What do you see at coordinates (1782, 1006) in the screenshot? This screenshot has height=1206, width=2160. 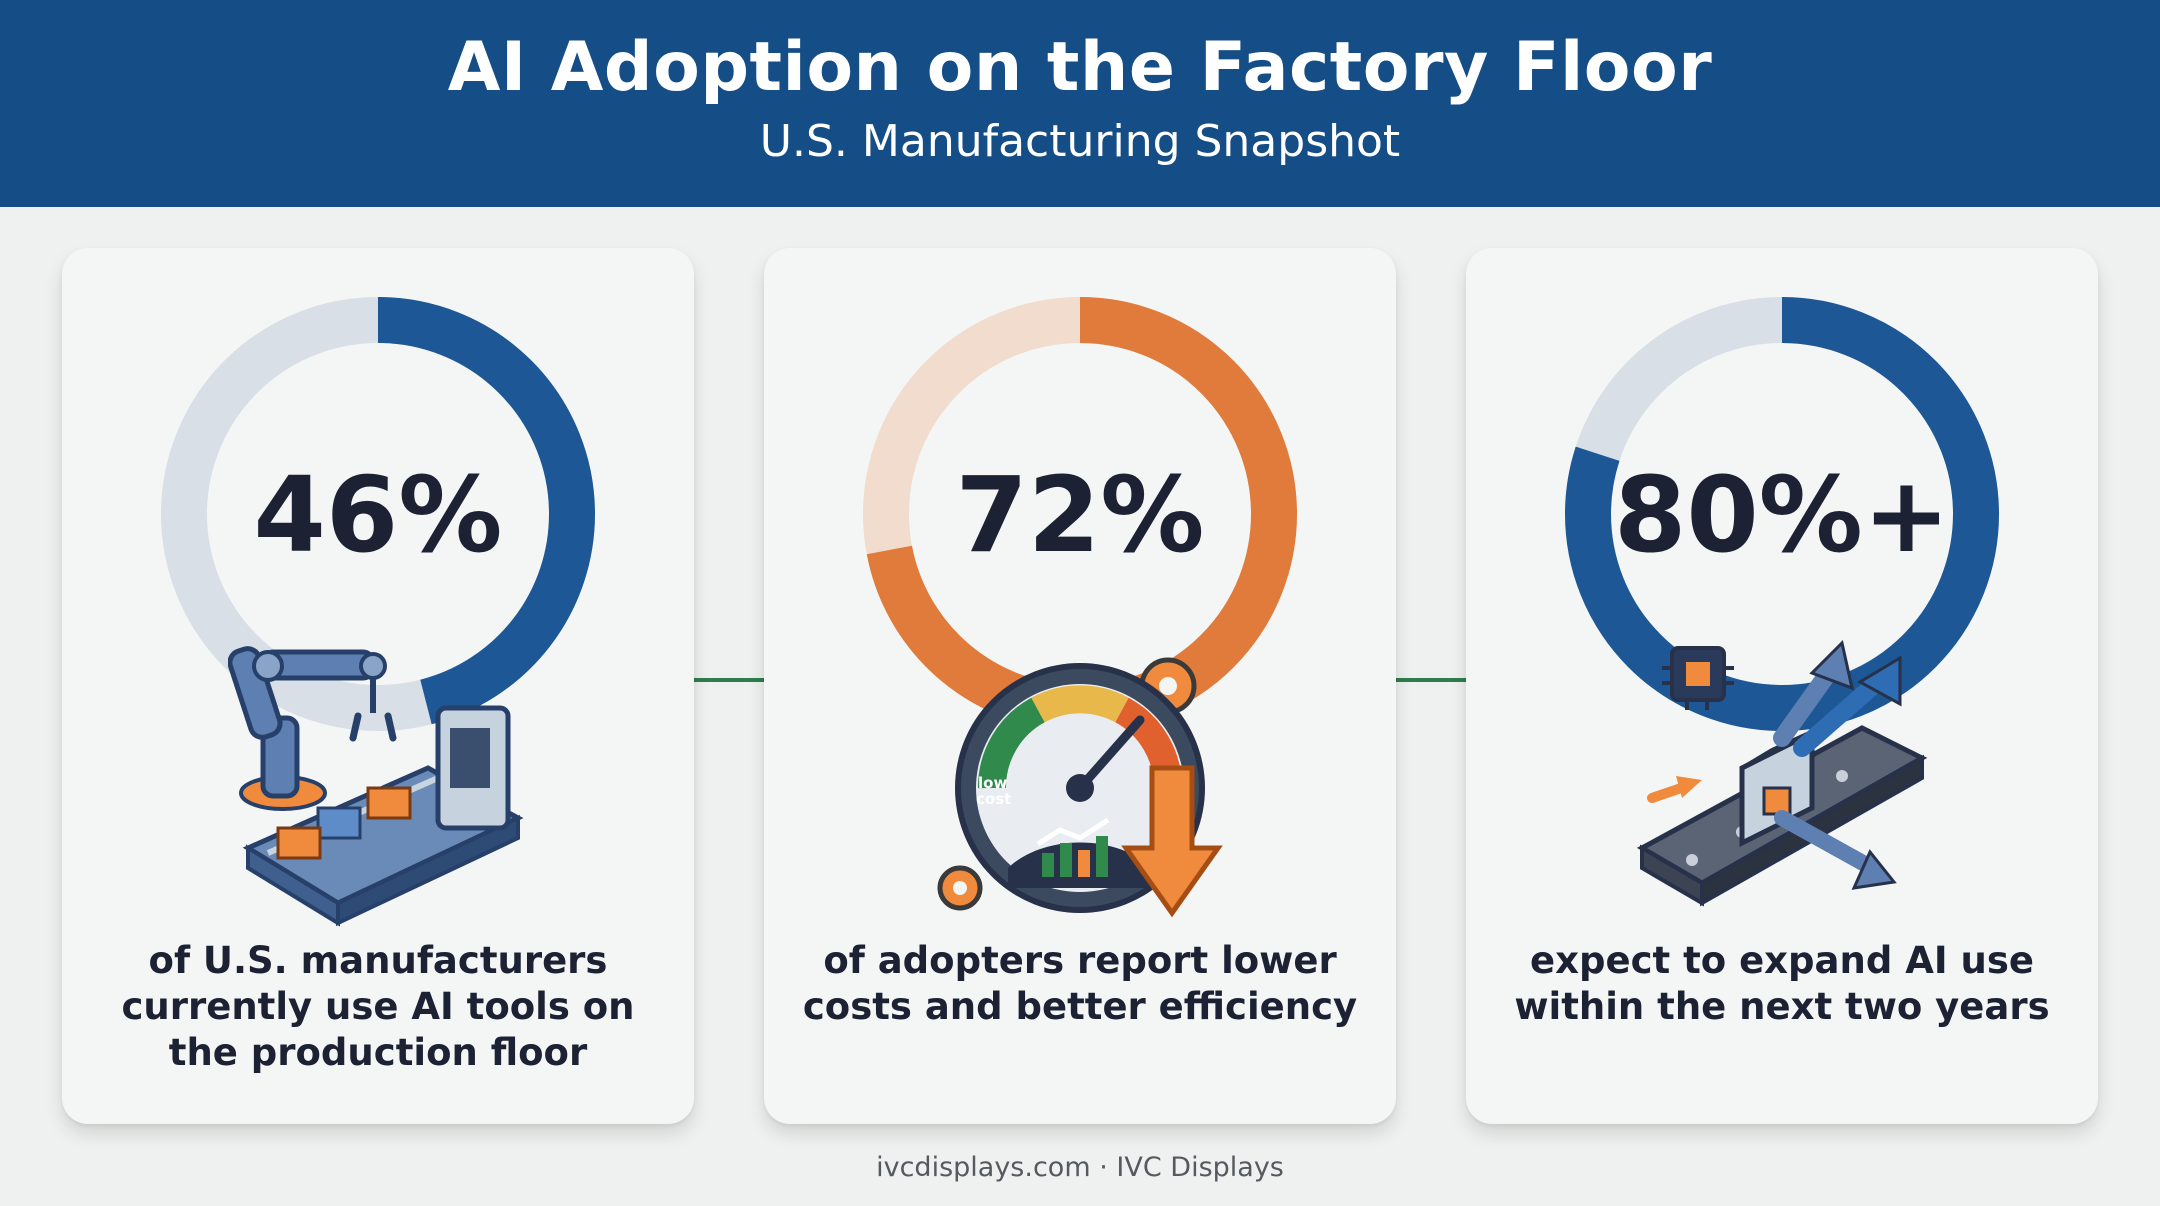 I see `caption-line: within the next two years` at bounding box center [1782, 1006].